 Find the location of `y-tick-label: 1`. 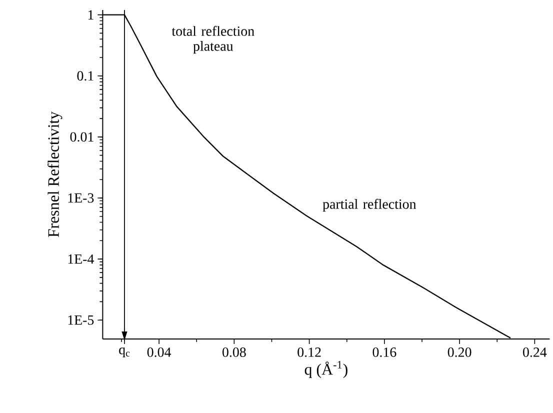

y-tick-label: 1 is located at coordinates (91, 15).